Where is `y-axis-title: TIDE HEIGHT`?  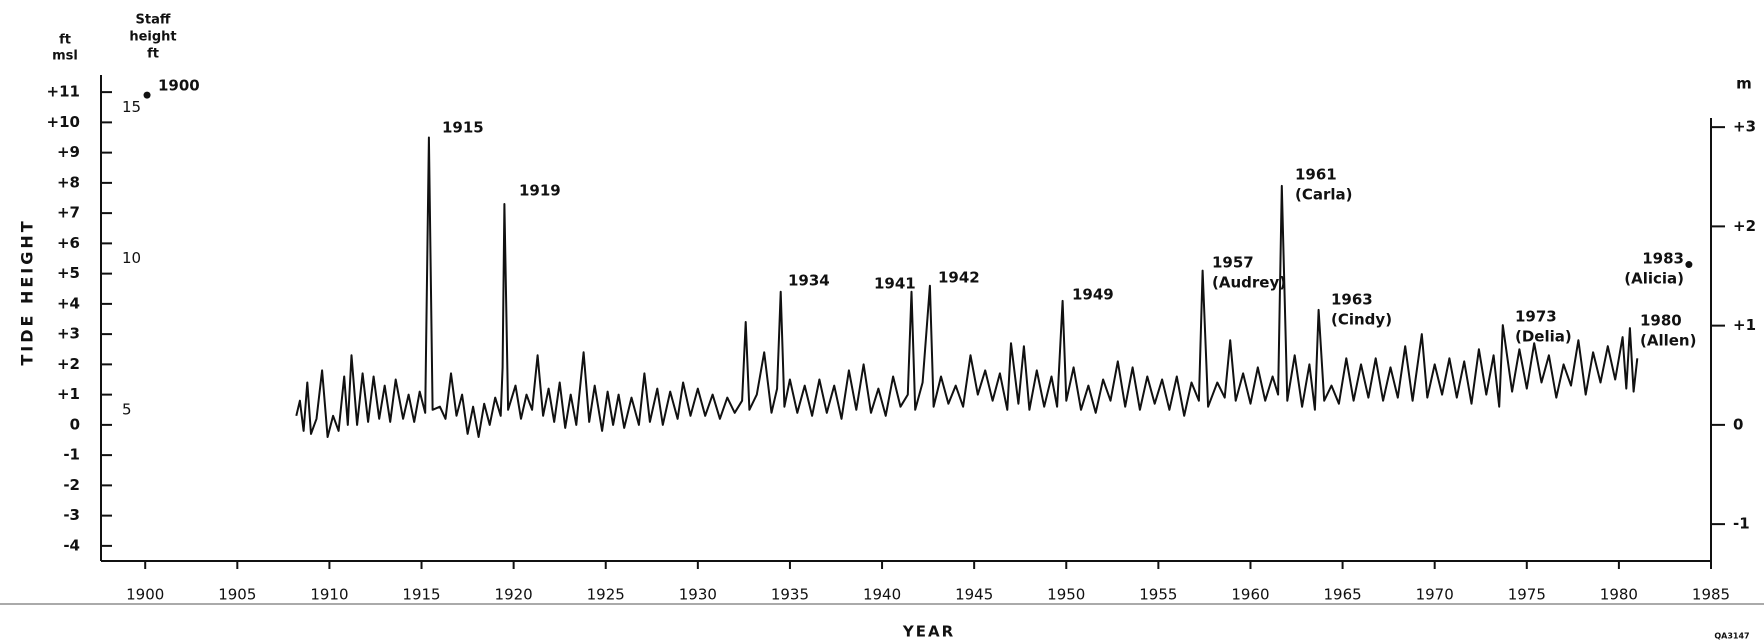 y-axis-title: TIDE HEIGHT is located at coordinates (27, 291).